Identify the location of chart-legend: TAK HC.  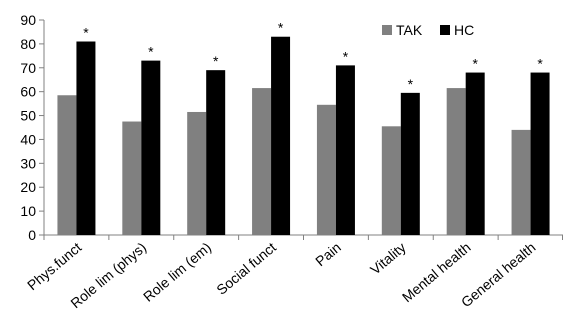
(428, 30).